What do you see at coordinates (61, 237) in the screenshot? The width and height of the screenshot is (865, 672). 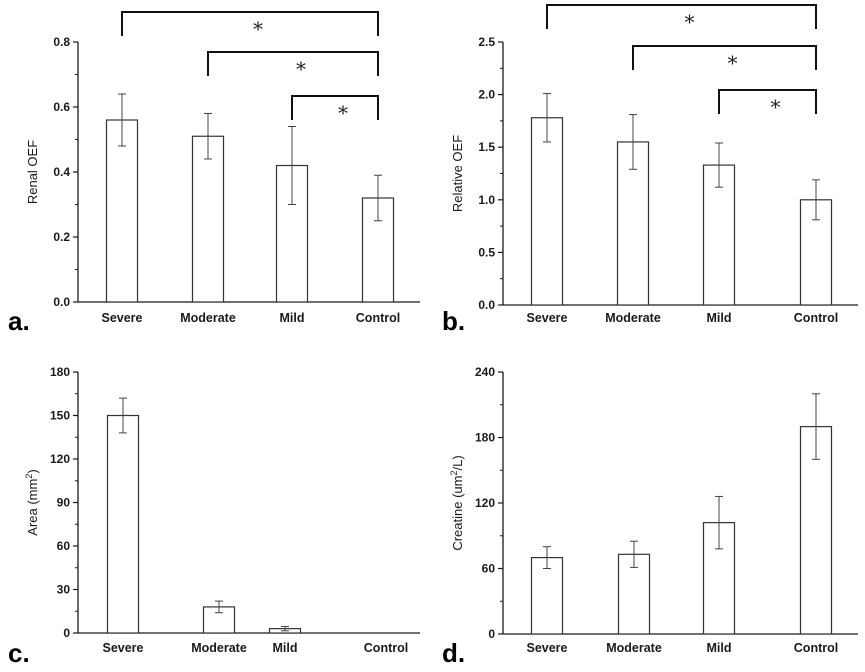 I see `y-tick-label: 0.2` at bounding box center [61, 237].